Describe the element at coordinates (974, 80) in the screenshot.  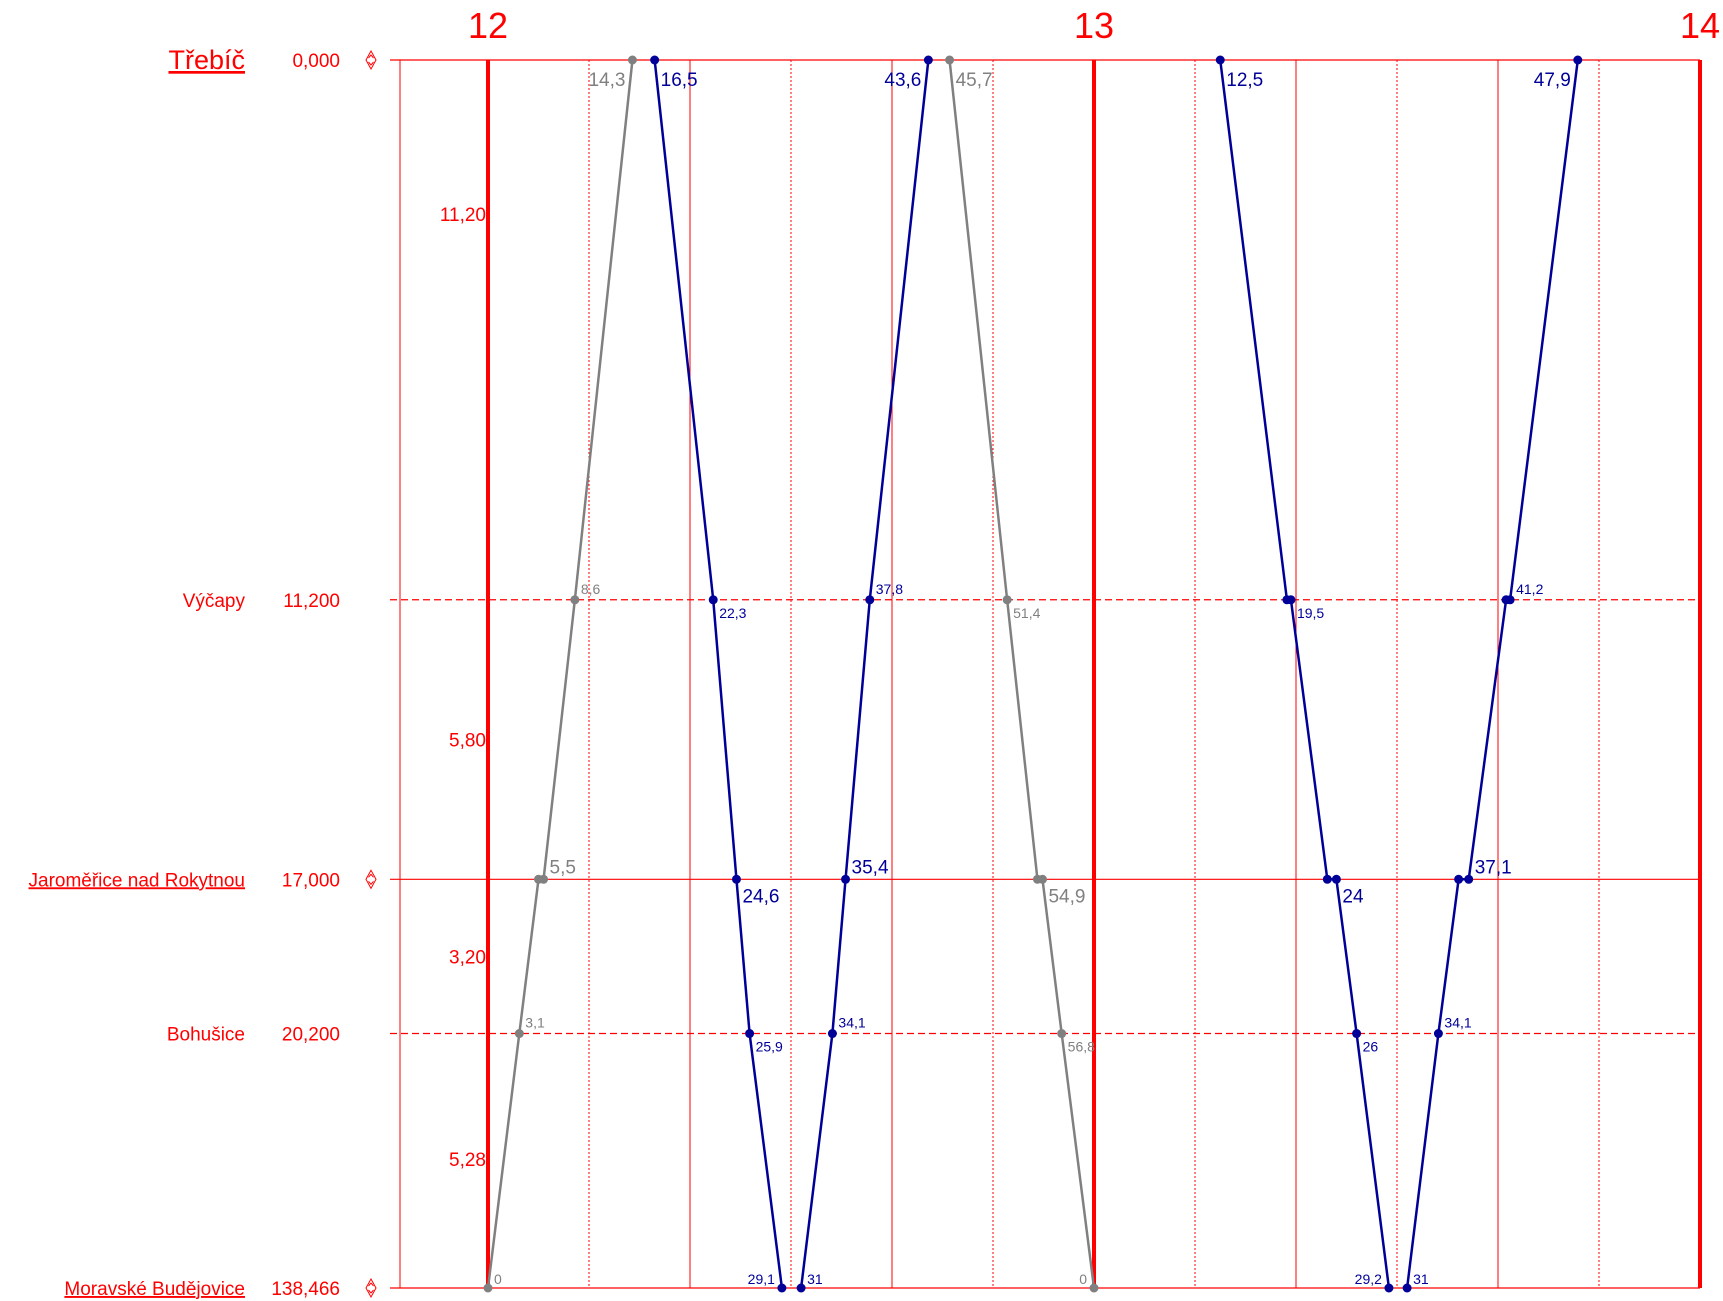
I see `train-time-label: 45,7` at that location.